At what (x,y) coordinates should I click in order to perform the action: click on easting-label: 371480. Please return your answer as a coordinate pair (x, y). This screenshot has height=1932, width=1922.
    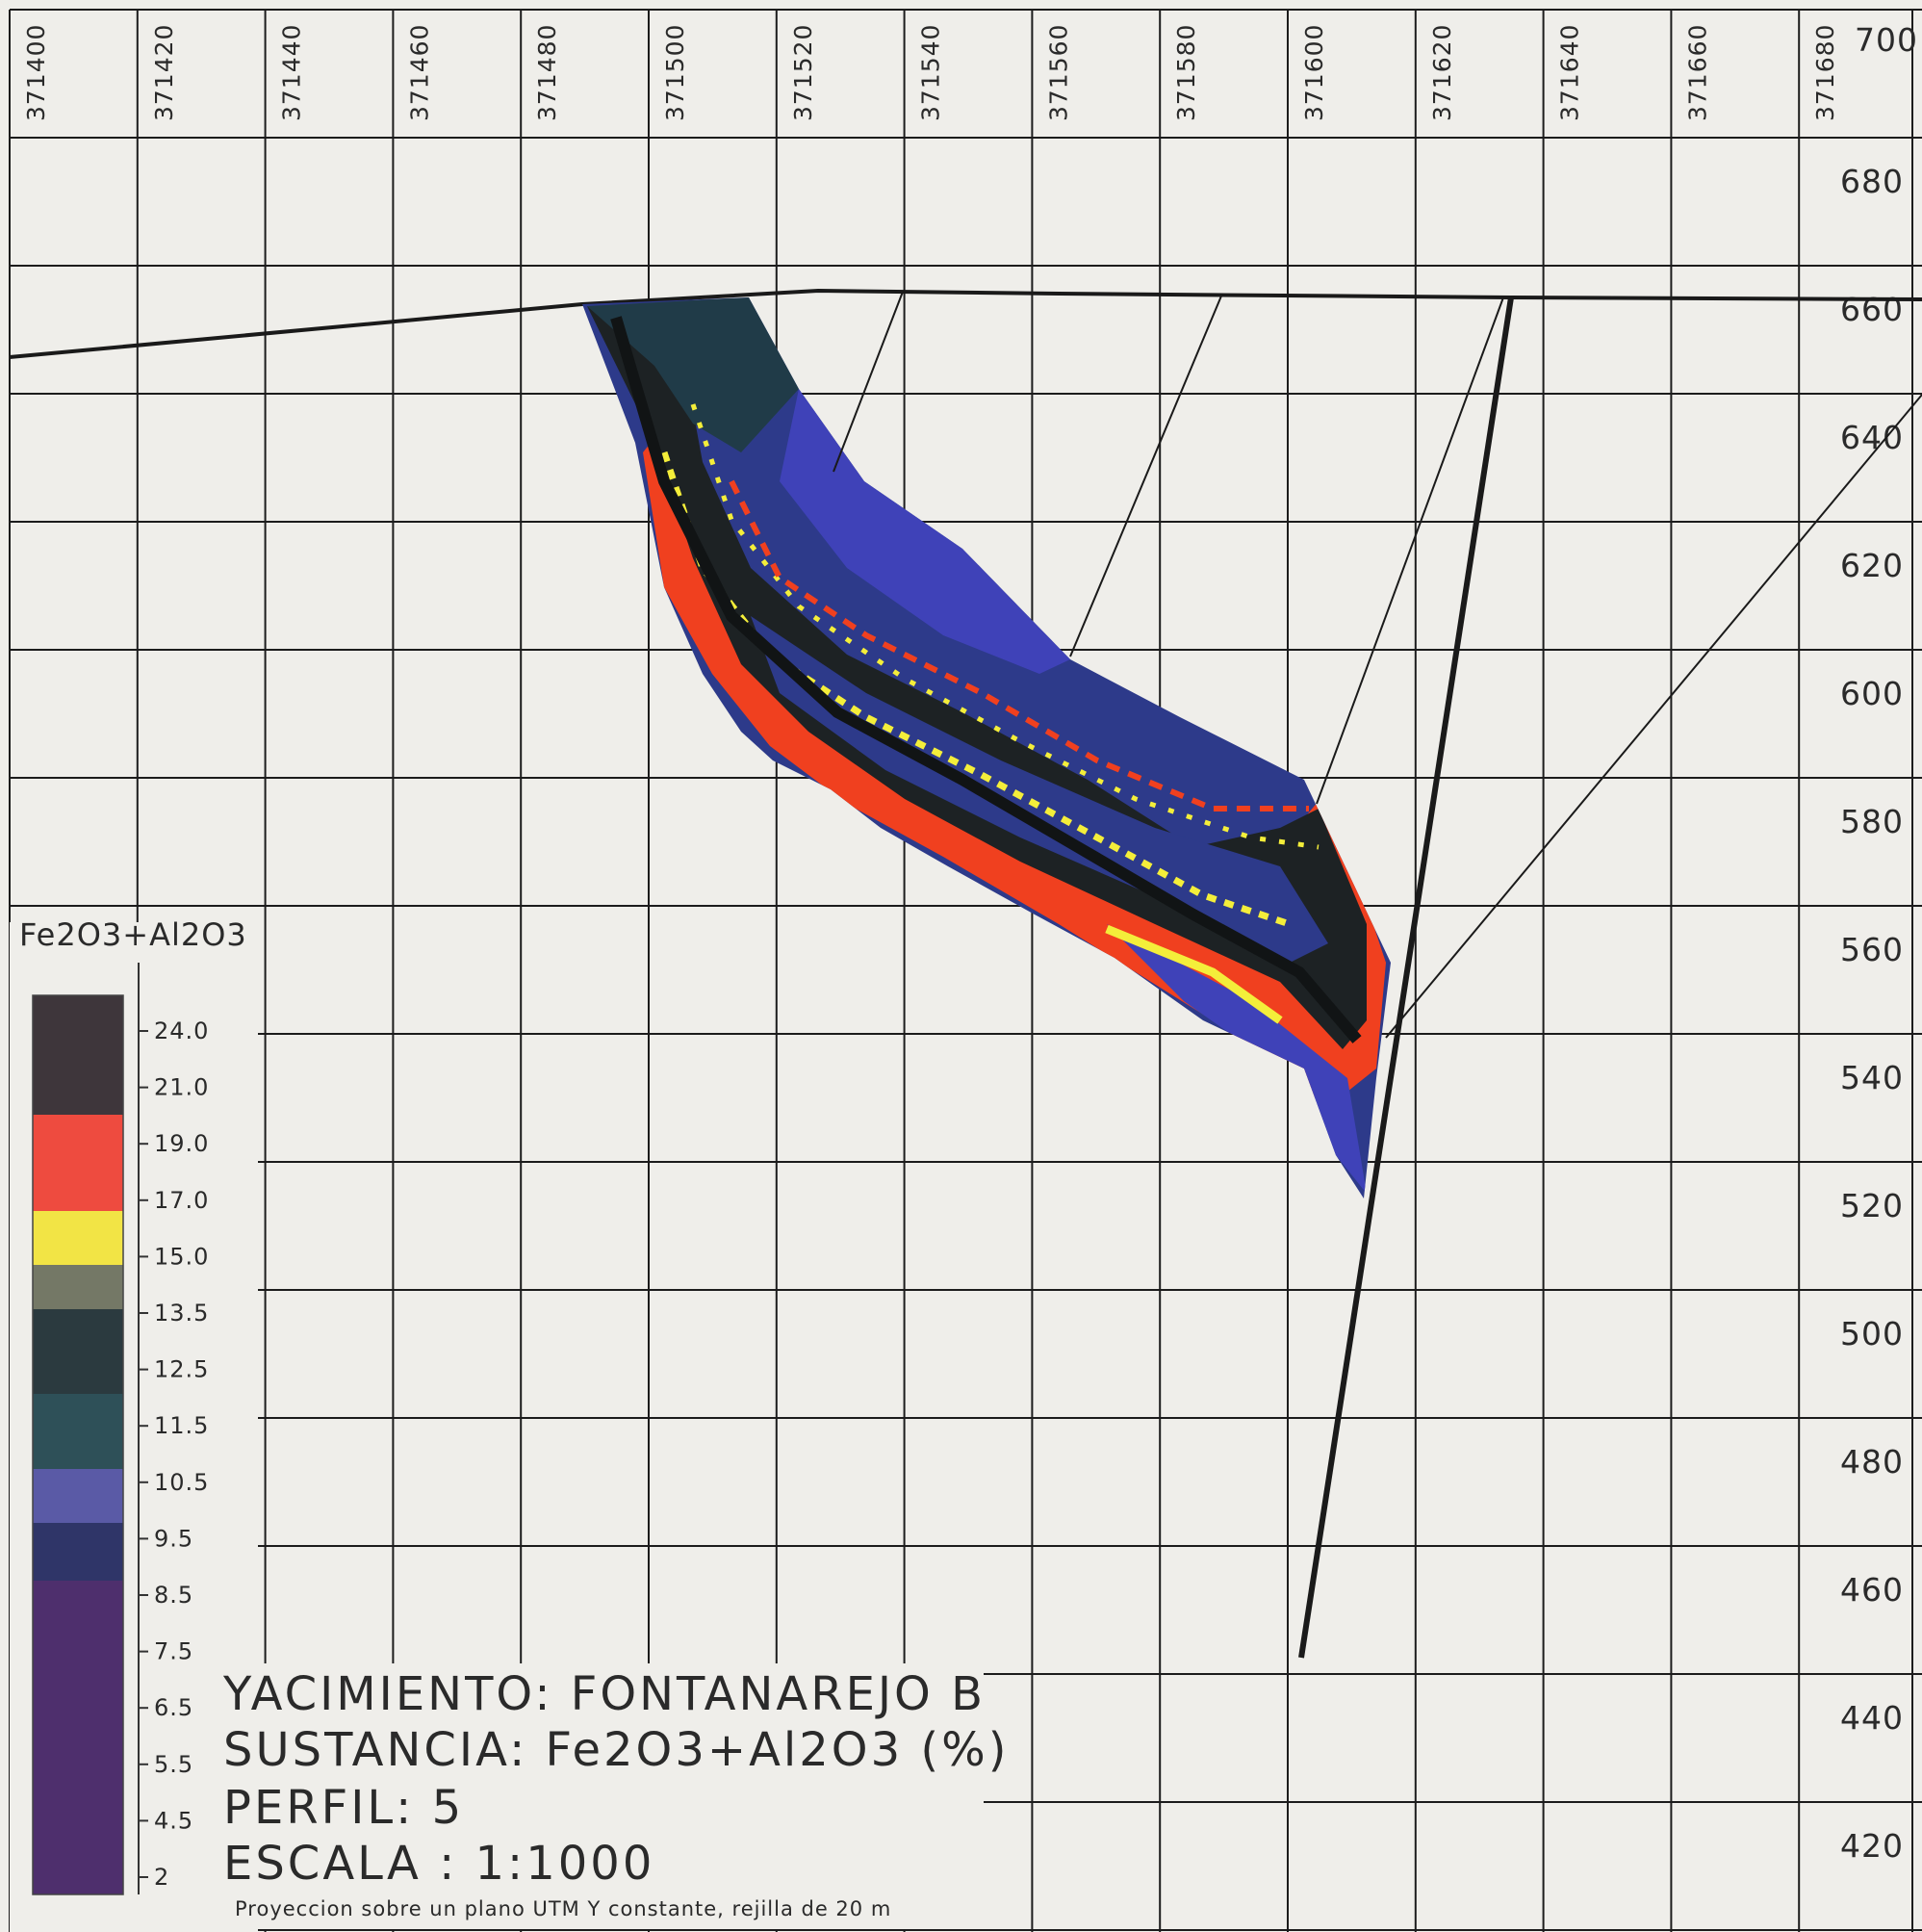
    Looking at the image, I should click on (547, 72).